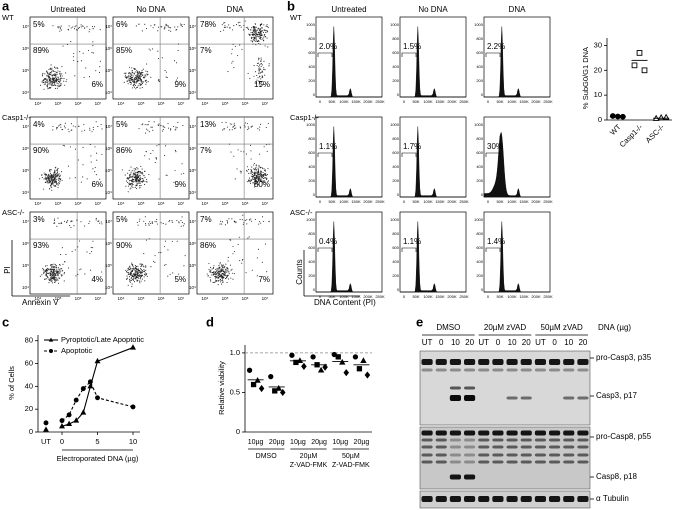 Image resolution: width=685 pixels, height=510 pixels. What do you see at coordinates (655, 133) in the screenshot?
I see `x-tick-label: ASC-/-` at bounding box center [655, 133].